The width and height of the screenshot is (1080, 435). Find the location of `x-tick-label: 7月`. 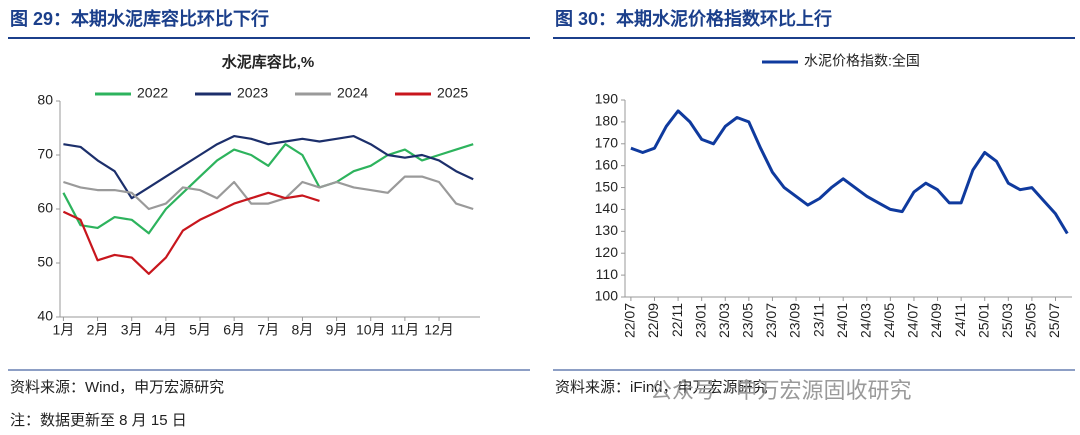

x-tick-label: 7月 is located at coordinates (268, 330).